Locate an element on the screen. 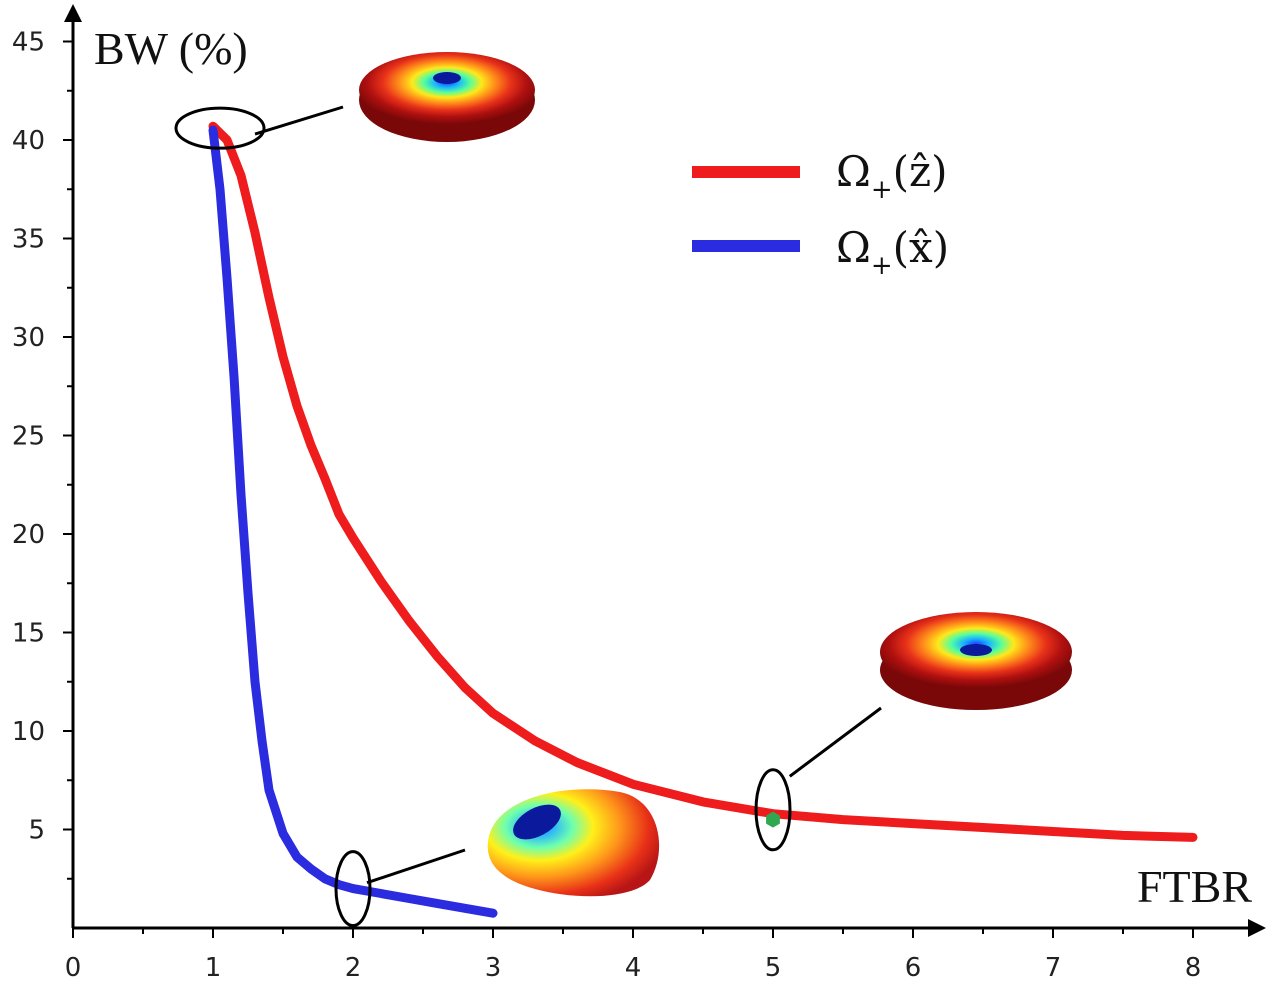  y-axis-arrow is located at coordinates (73, 13).